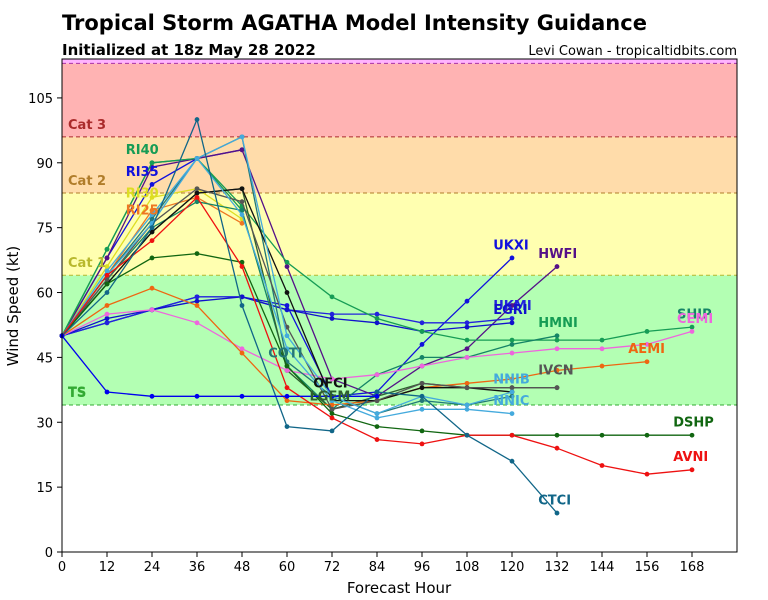 This screenshot has height=600, width=768. What do you see at coordinates (557, 254) in the screenshot?
I see `series-label: HWFI` at bounding box center [557, 254].